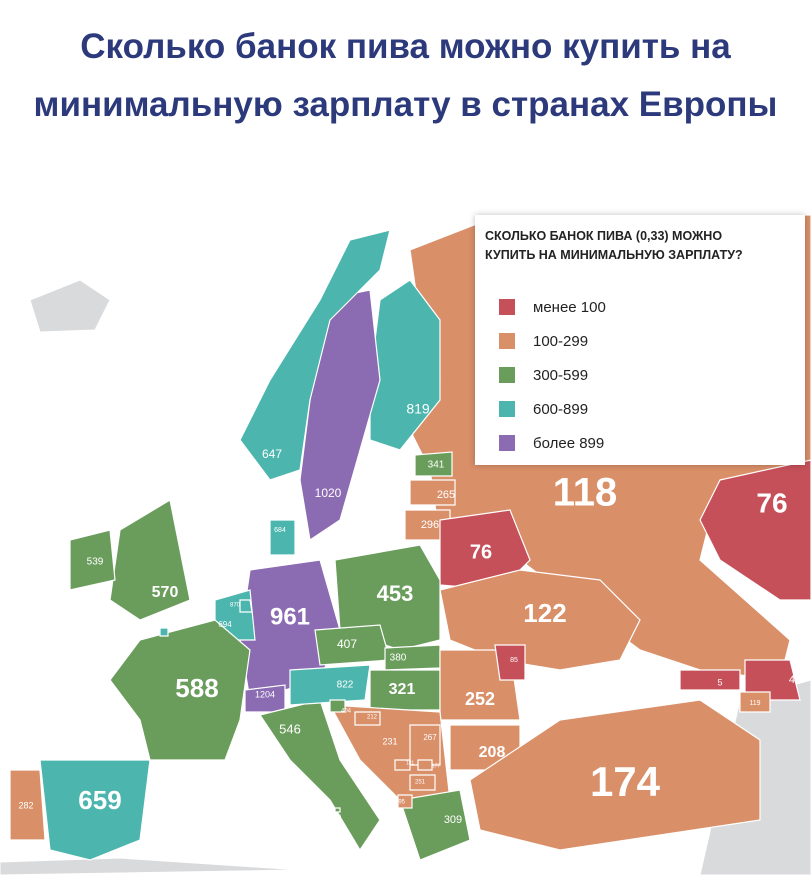 The height and width of the screenshot is (875, 811). I want to click on region-label: 174, so click(625, 781).